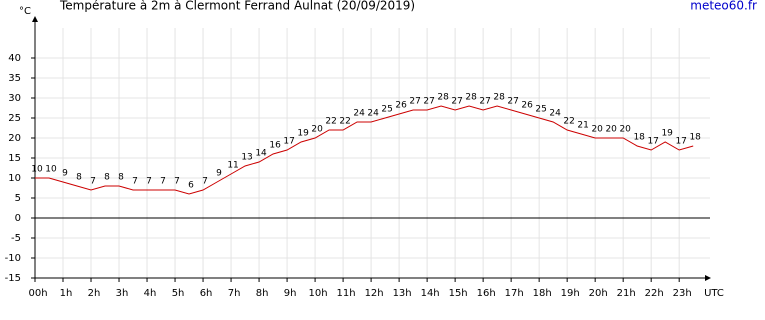  I want to click on y-tick-label: 5, so click(18, 198).